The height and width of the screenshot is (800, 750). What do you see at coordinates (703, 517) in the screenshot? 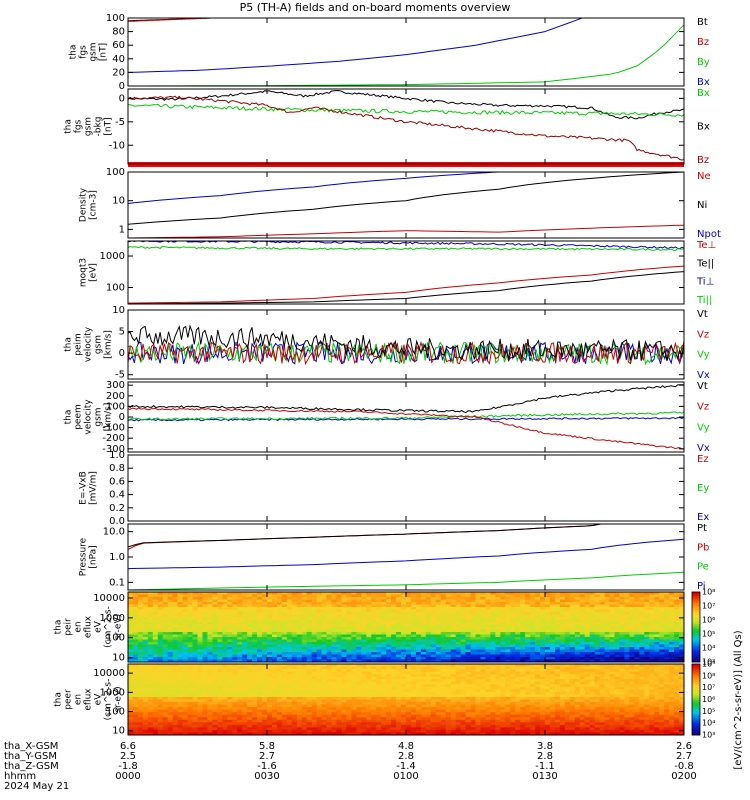
I see `legend-label: Ex` at bounding box center [703, 517].